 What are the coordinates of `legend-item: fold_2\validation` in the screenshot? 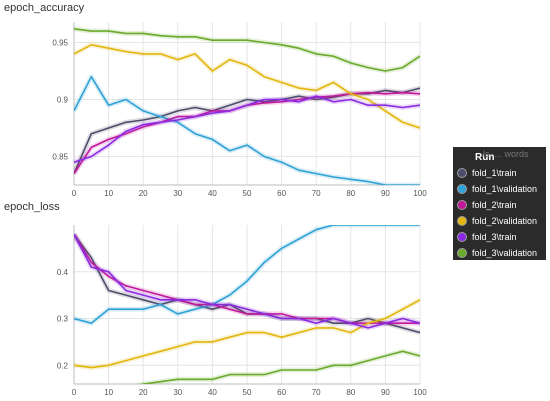 It's located at (500, 221).